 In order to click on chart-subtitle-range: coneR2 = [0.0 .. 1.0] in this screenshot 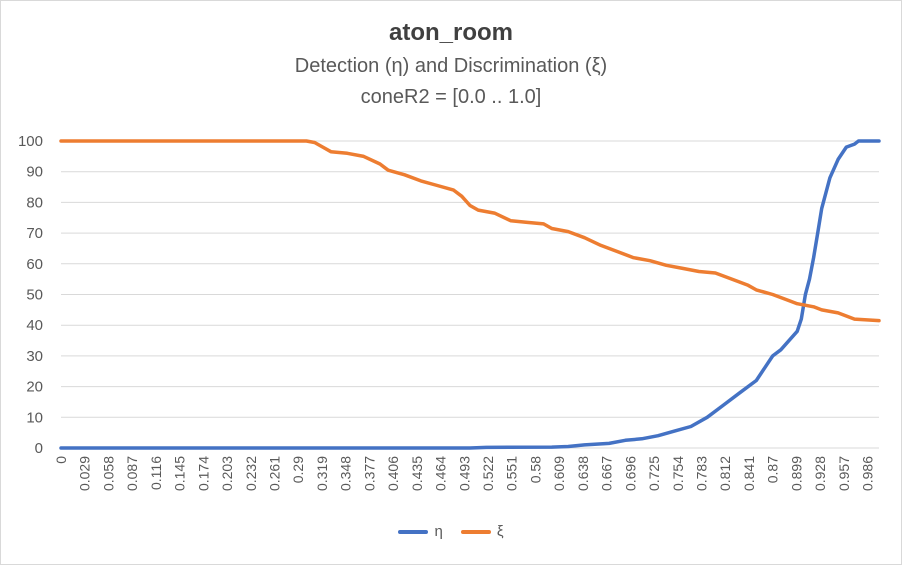, I will do `click(451, 97)`.